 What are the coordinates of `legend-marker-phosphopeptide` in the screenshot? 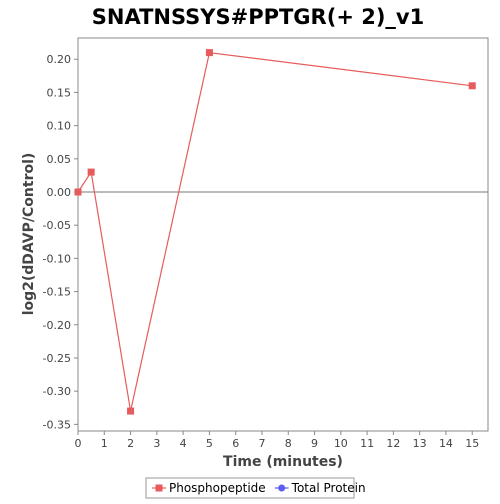 It's located at (159, 488).